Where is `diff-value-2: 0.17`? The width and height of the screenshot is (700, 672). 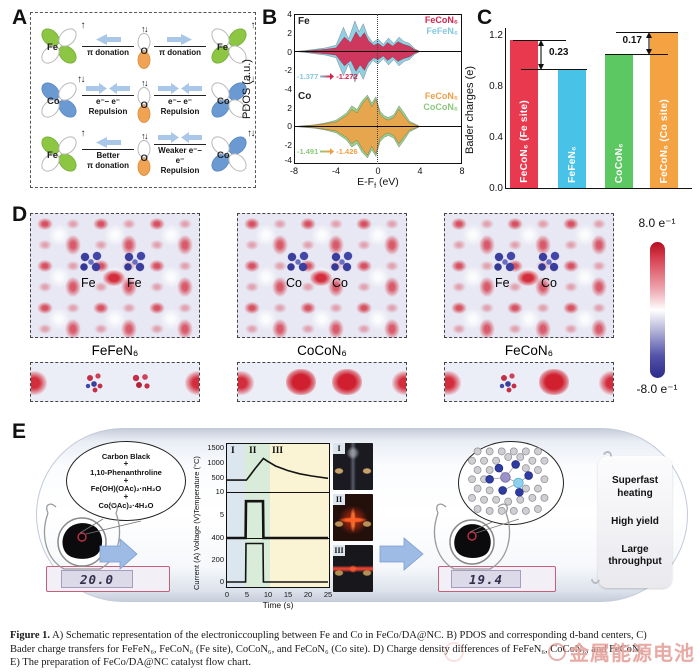
diff-value-2: 0.17 is located at coordinates (632, 40).